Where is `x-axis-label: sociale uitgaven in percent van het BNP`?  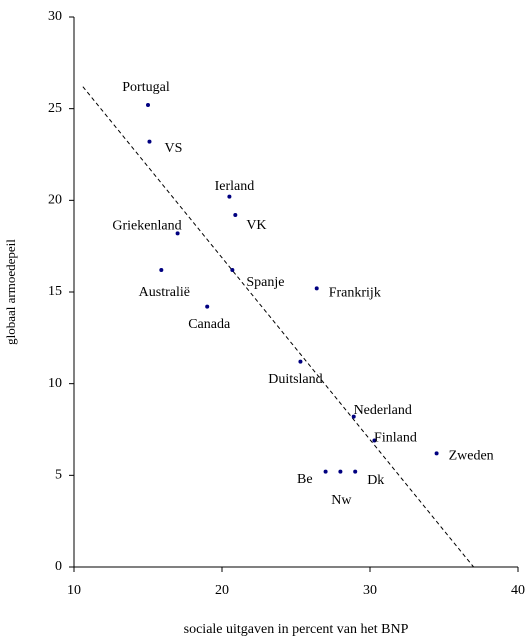 x-axis-label: sociale uitgaven in percent van het BNP is located at coordinates (296, 629).